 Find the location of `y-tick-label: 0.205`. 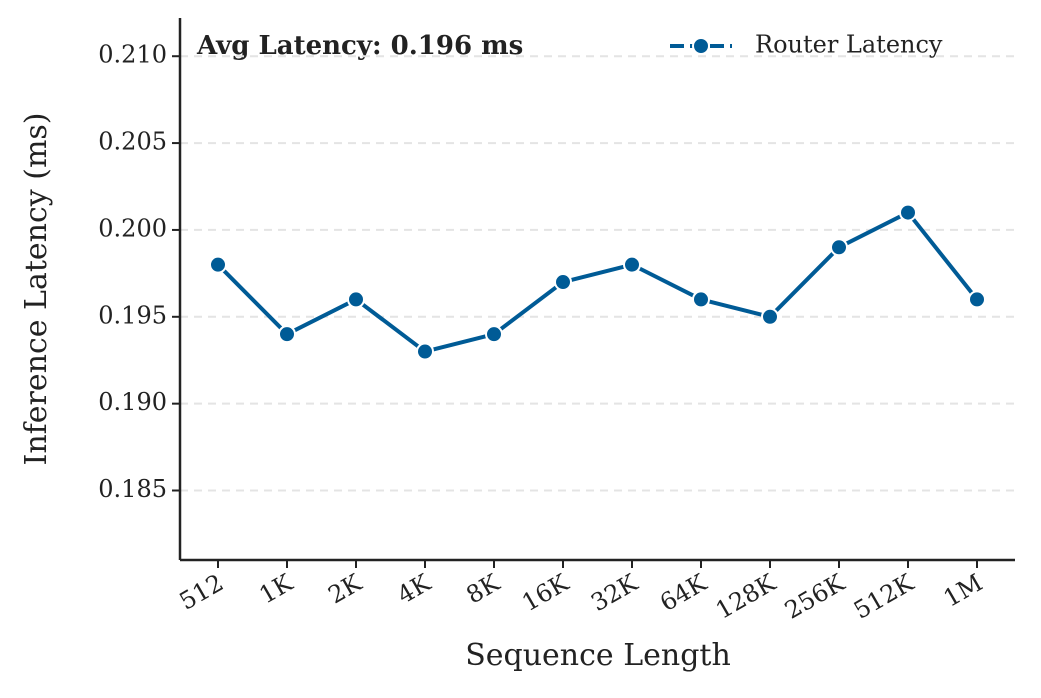

y-tick-label: 0.205 is located at coordinates (132, 142).